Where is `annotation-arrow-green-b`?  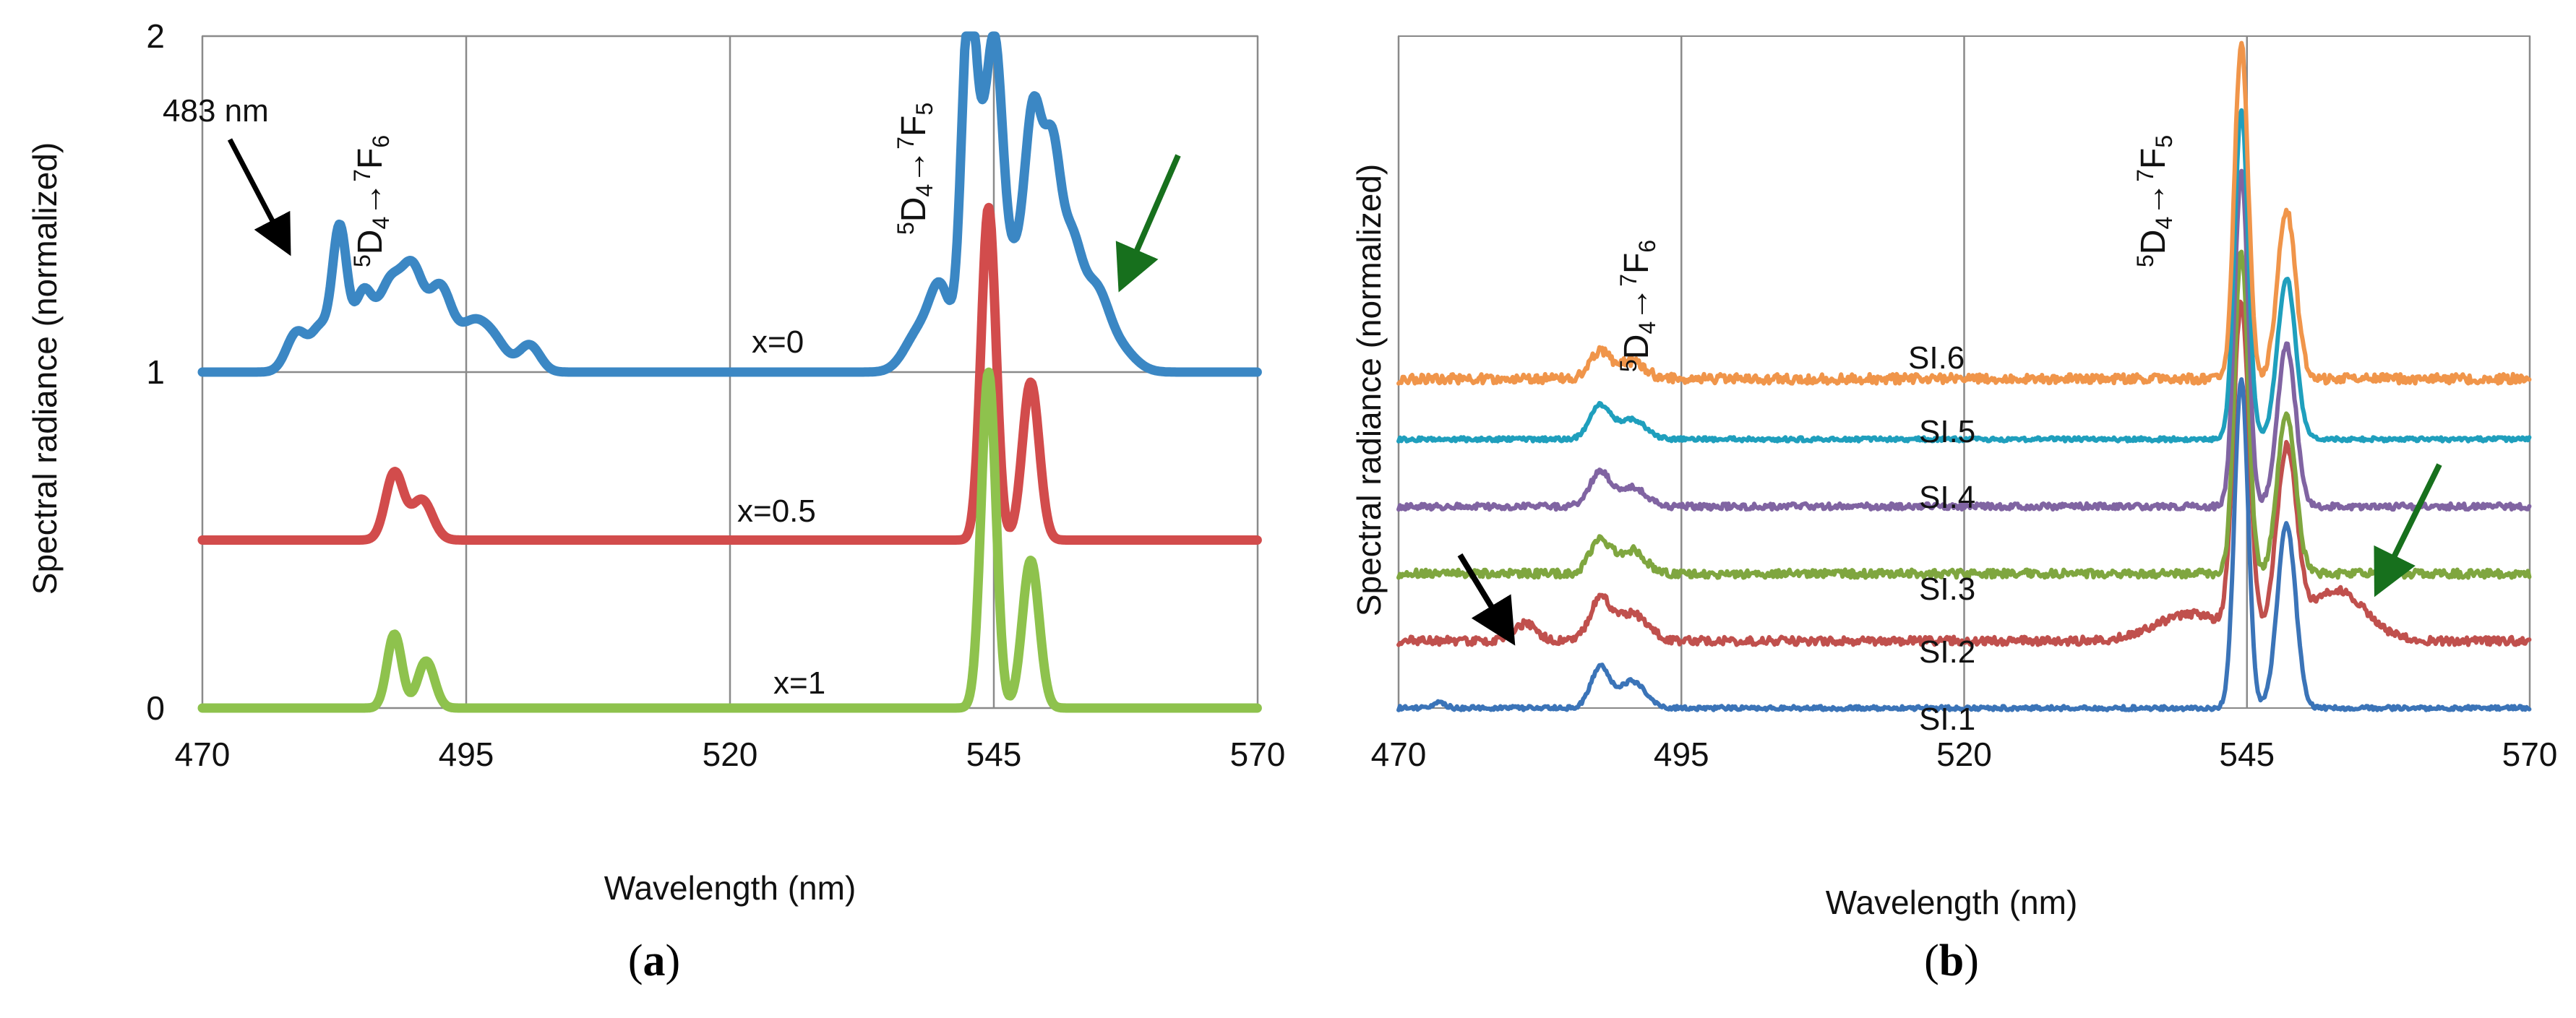 annotation-arrow-green-b is located at coordinates (2408, 530).